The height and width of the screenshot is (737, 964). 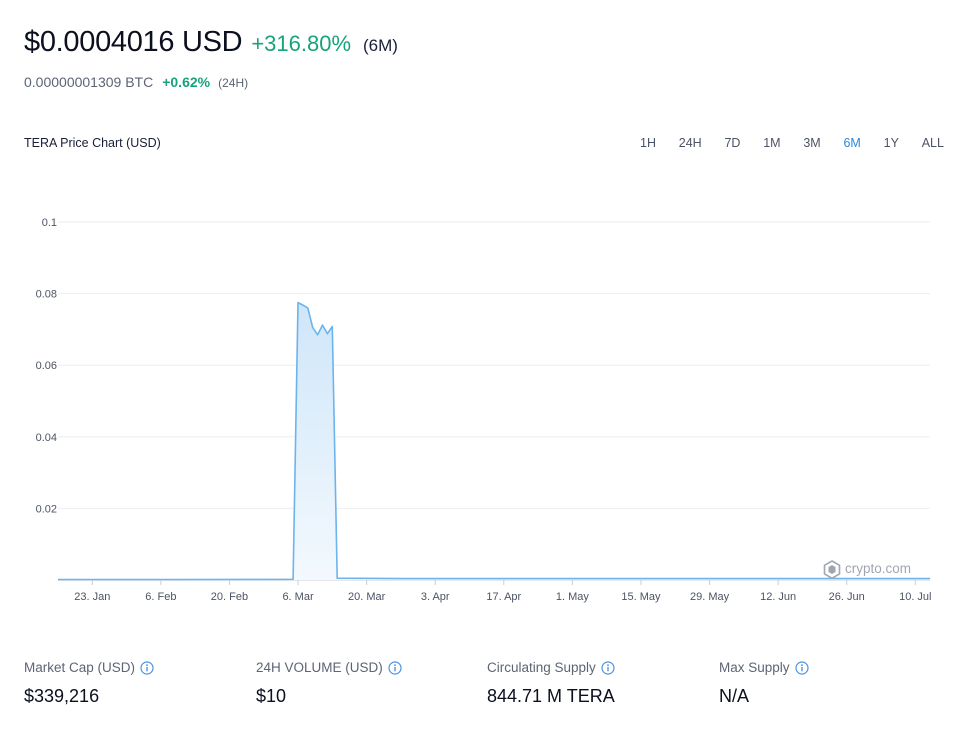 I want to click on x-tick-label: 10. Jul, so click(x=915, y=597).